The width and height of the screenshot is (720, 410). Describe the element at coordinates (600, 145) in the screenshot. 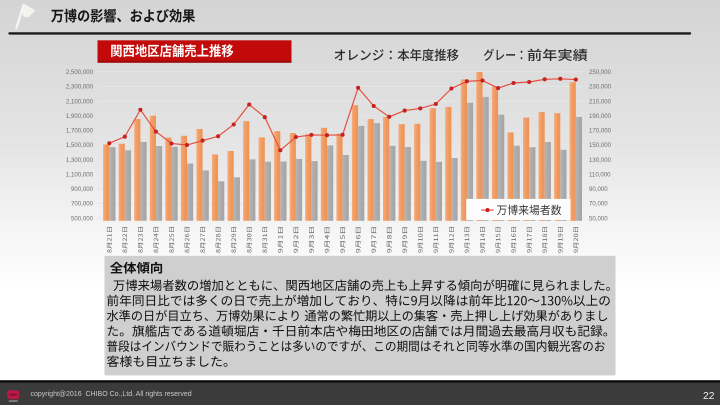

I see `svg-text: 150,000` at that location.